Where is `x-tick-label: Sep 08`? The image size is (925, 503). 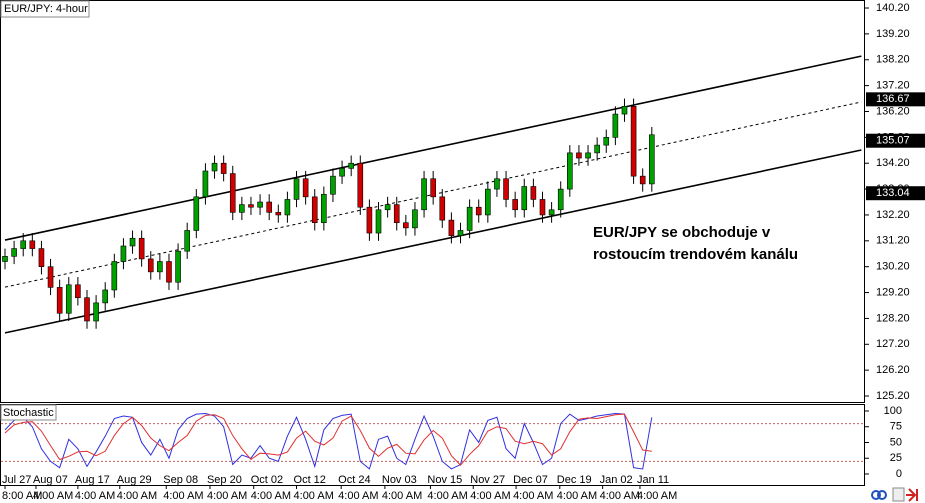 x-tick-label: Sep 08 is located at coordinates (180, 480).